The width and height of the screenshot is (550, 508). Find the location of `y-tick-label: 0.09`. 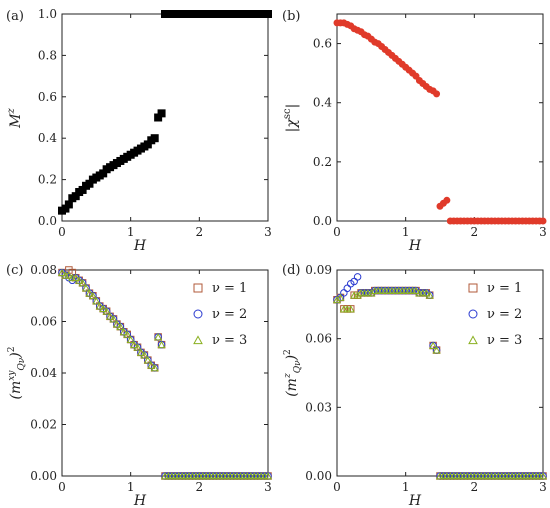

y-tick-label: 0.09 is located at coordinates (318, 270).